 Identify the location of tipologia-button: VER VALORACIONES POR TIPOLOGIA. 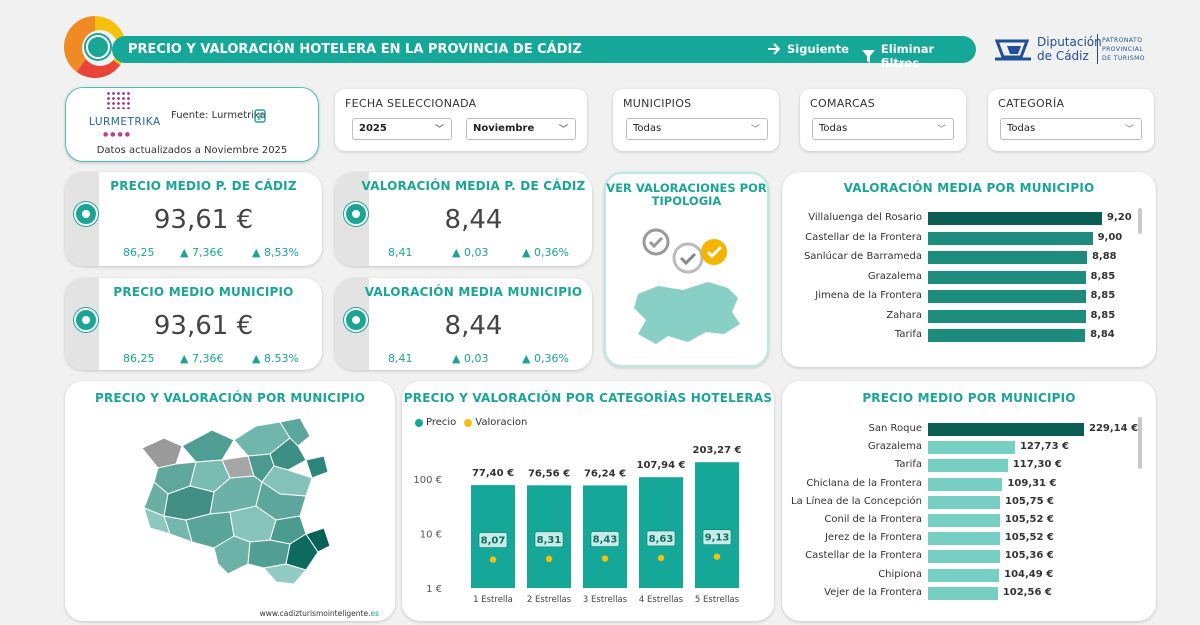
(686, 269).